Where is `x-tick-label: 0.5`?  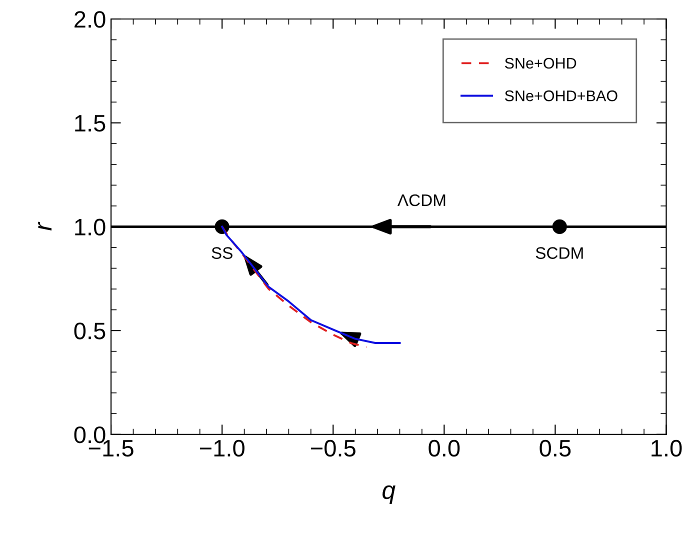
x-tick-label: 0.5 is located at coordinates (555, 448).